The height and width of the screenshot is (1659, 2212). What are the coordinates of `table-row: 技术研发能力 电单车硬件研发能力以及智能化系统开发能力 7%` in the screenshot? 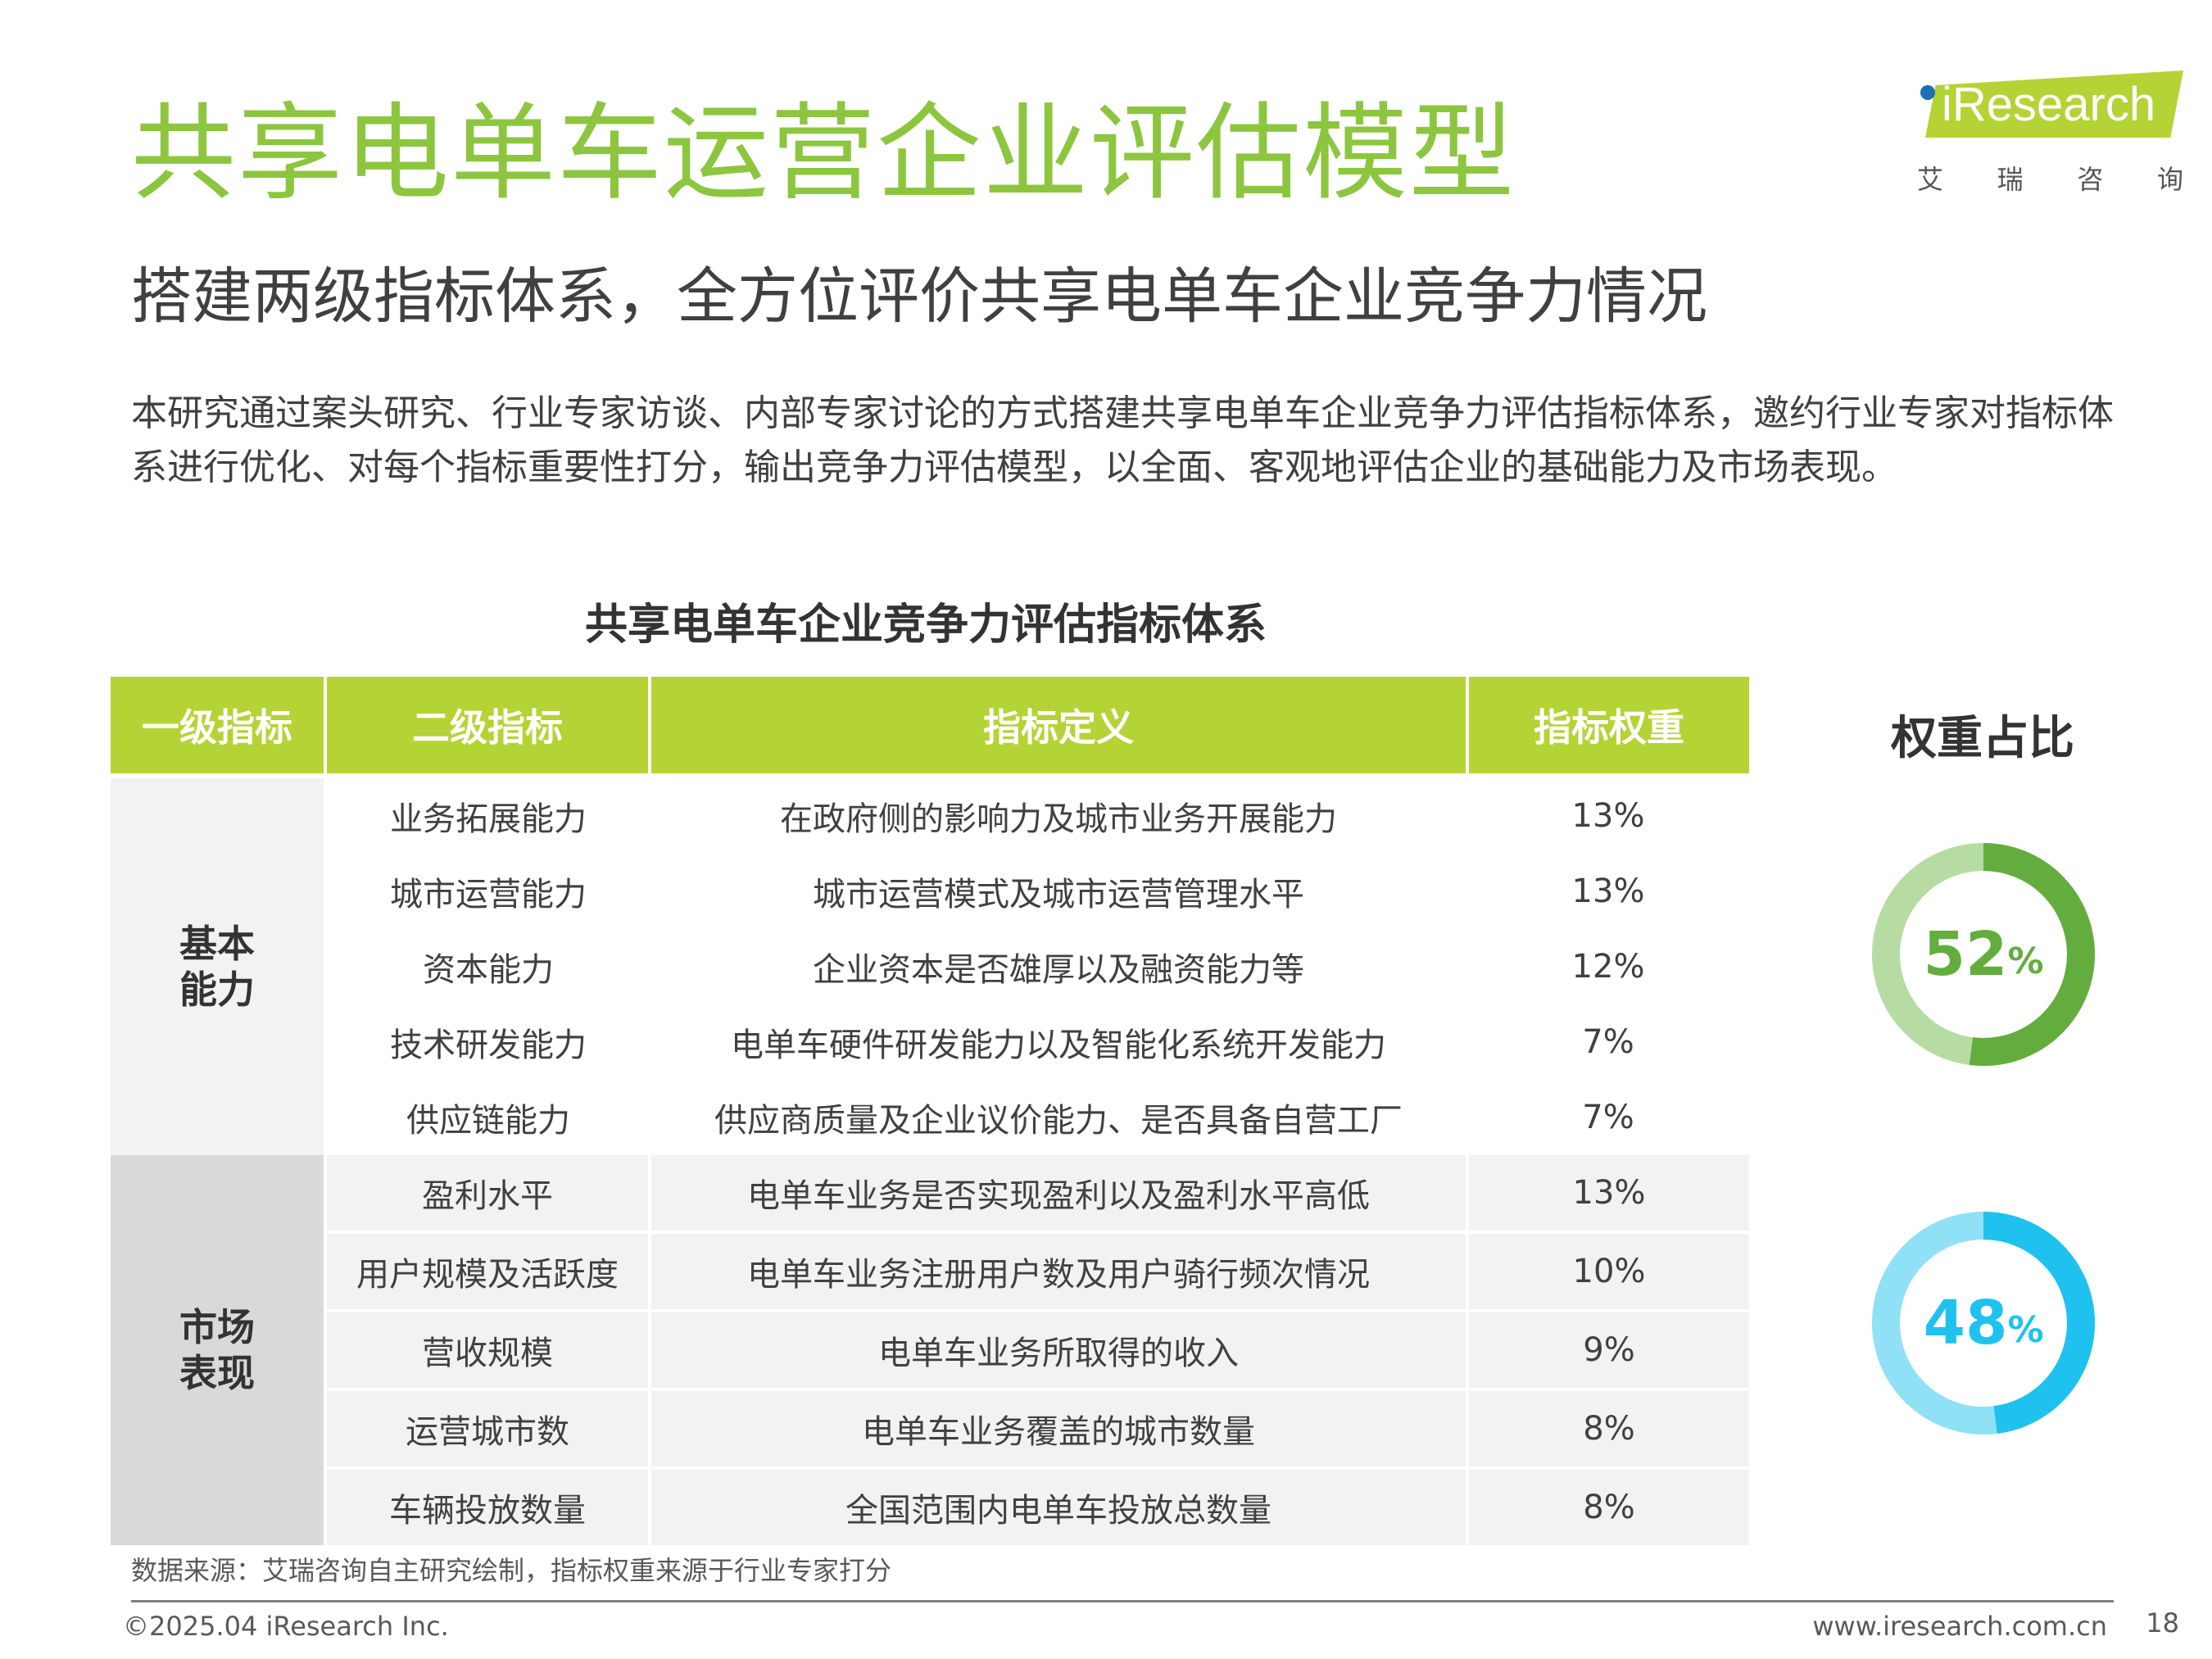 It's located at (930, 1042).